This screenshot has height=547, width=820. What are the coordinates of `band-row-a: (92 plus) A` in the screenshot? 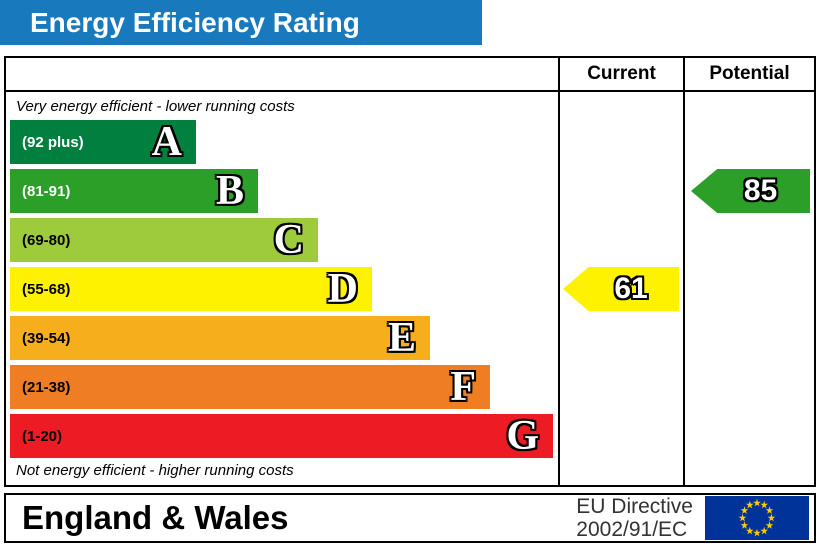 It's located at (103, 142).